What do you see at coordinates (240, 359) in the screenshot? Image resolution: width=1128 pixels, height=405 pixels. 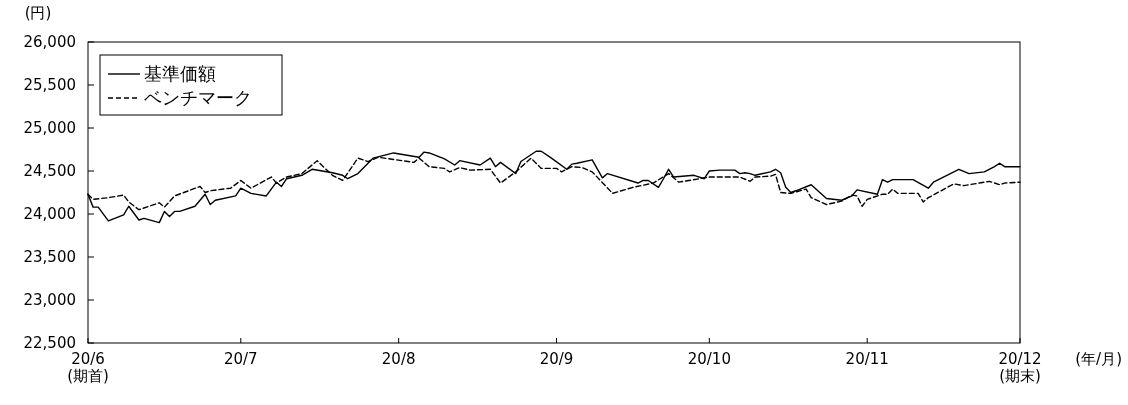 I see `x-tick-label: 20/7` at bounding box center [240, 359].